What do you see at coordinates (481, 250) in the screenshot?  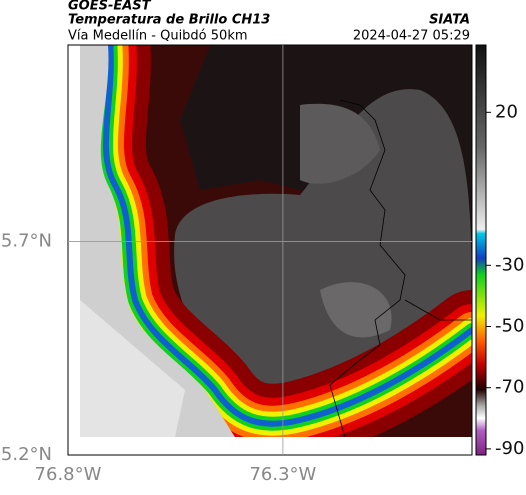 I see `colorbar` at bounding box center [481, 250].